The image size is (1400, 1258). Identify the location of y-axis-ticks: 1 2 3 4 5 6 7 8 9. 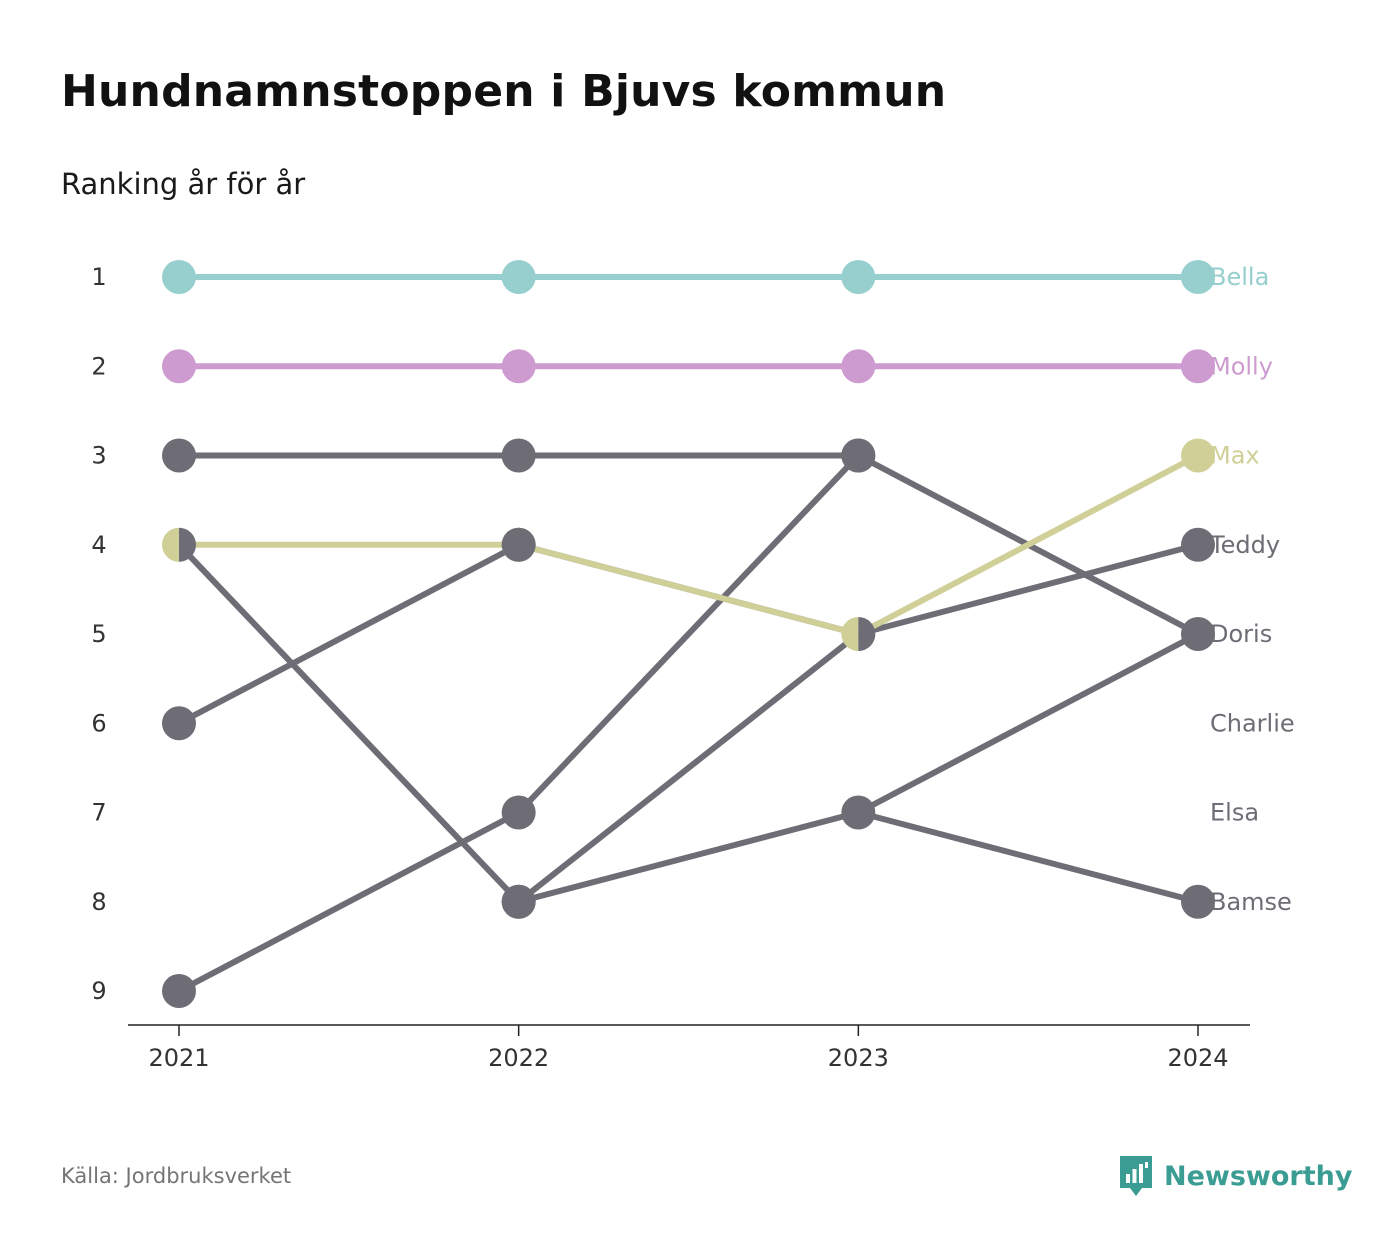
(98, 634).